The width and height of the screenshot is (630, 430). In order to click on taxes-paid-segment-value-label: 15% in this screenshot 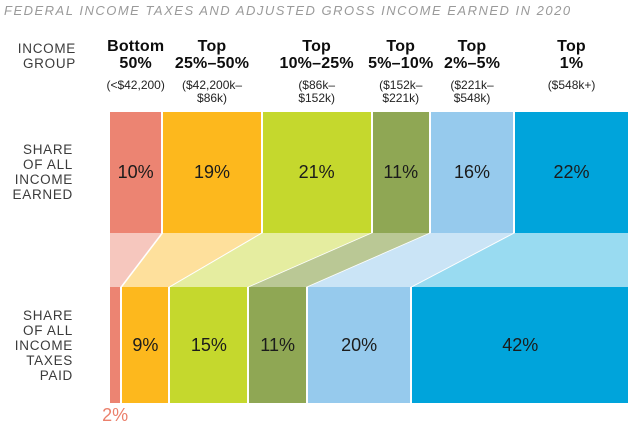, I will do `click(208, 344)`.